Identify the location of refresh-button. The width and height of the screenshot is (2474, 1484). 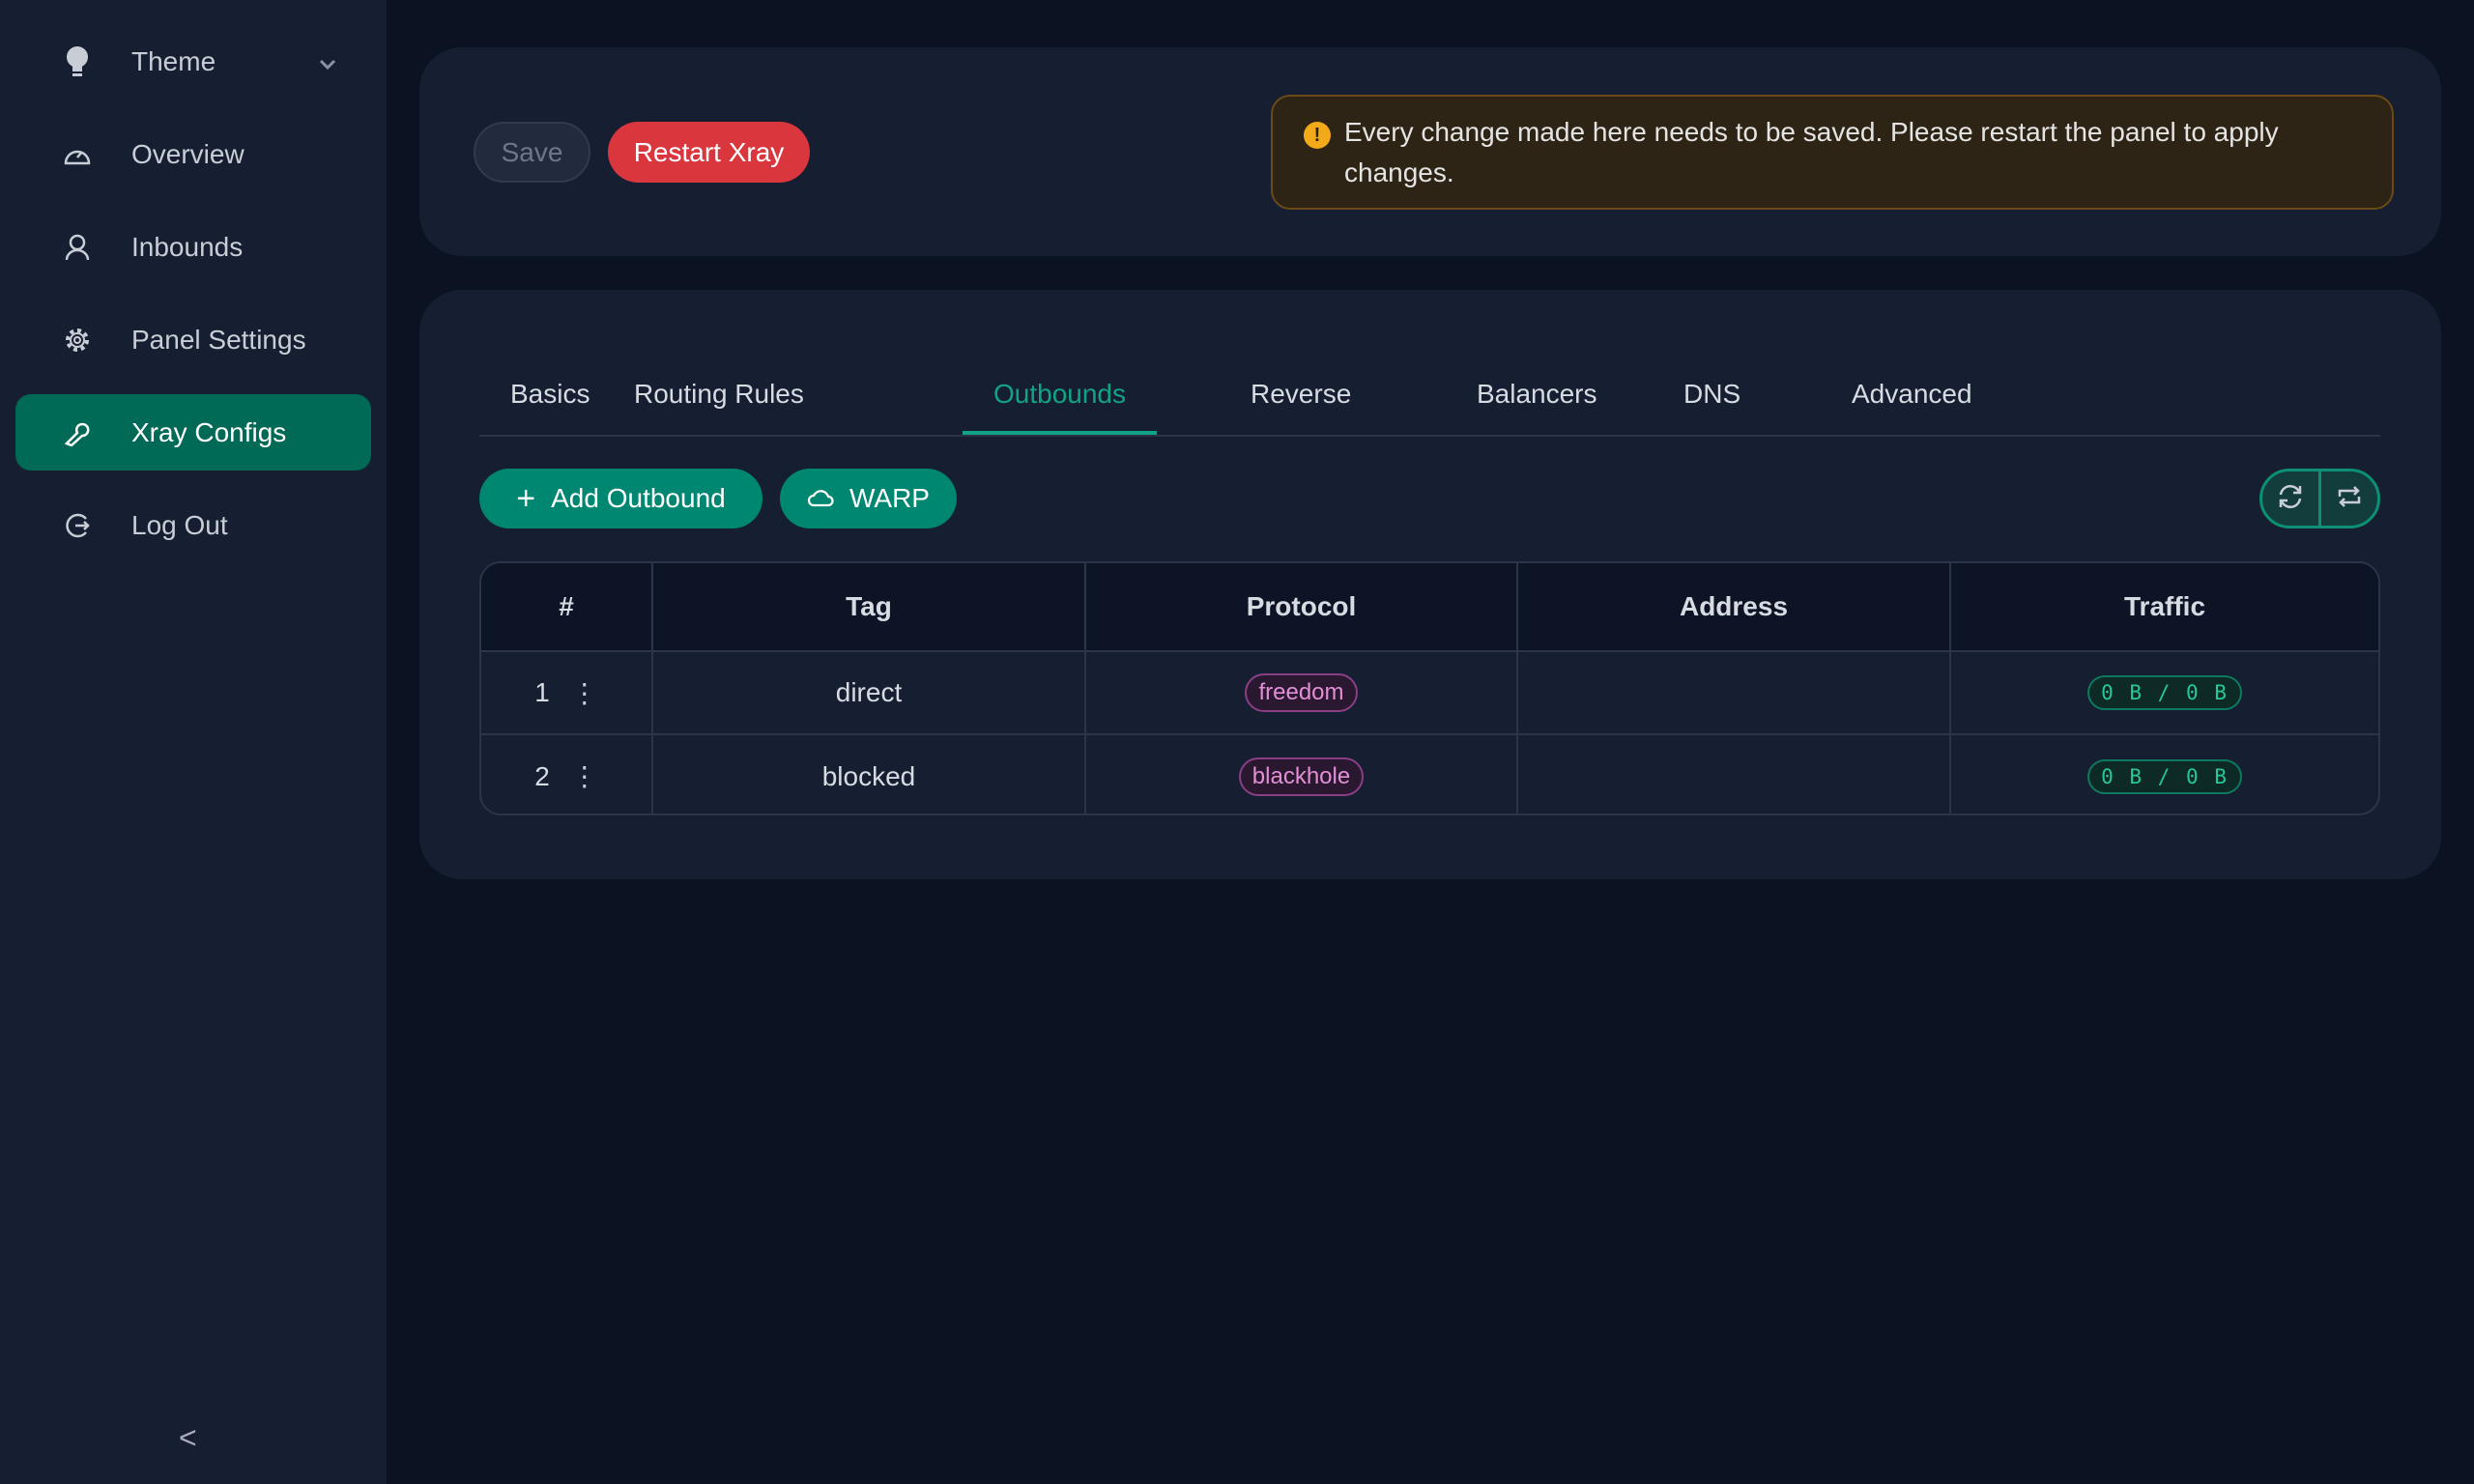
(2292, 498).